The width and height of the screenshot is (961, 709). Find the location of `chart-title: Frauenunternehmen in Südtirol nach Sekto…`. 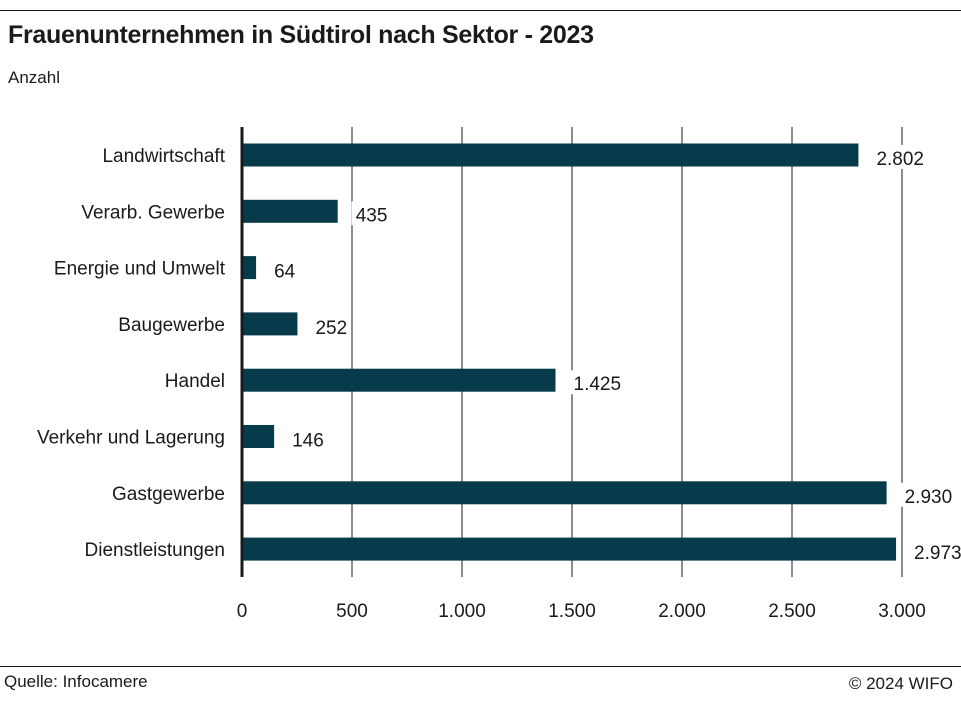

chart-title: Frauenunternehmen in Südtirol nach Sekto… is located at coordinates (301, 35).